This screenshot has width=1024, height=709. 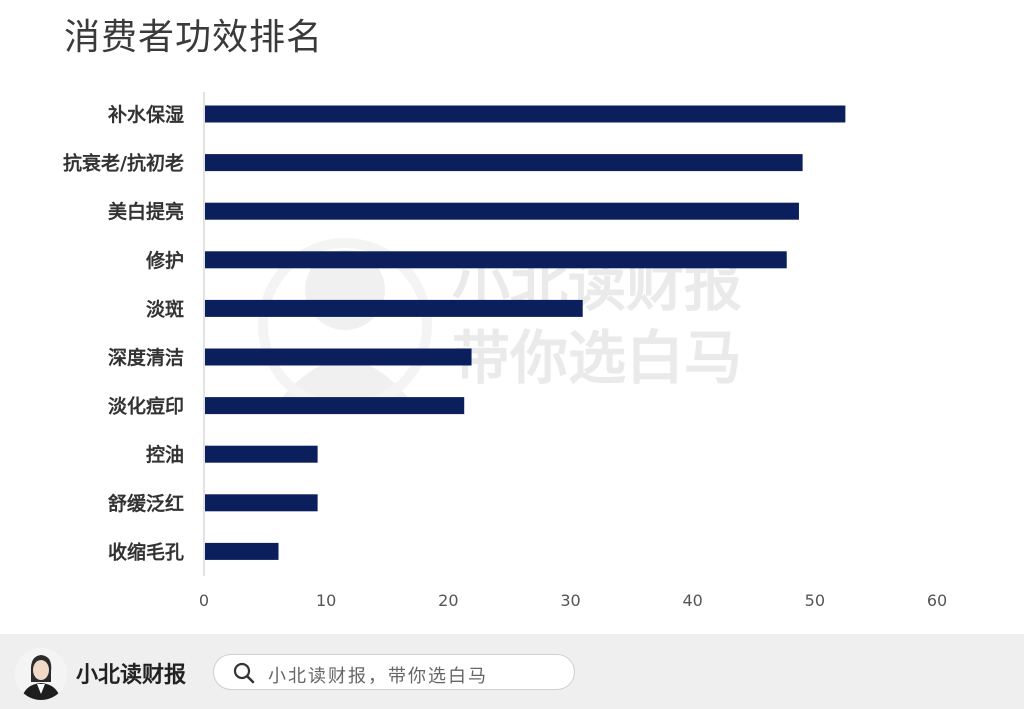 What do you see at coordinates (570, 600) in the screenshot?
I see `x-tick-label-3: 30` at bounding box center [570, 600].